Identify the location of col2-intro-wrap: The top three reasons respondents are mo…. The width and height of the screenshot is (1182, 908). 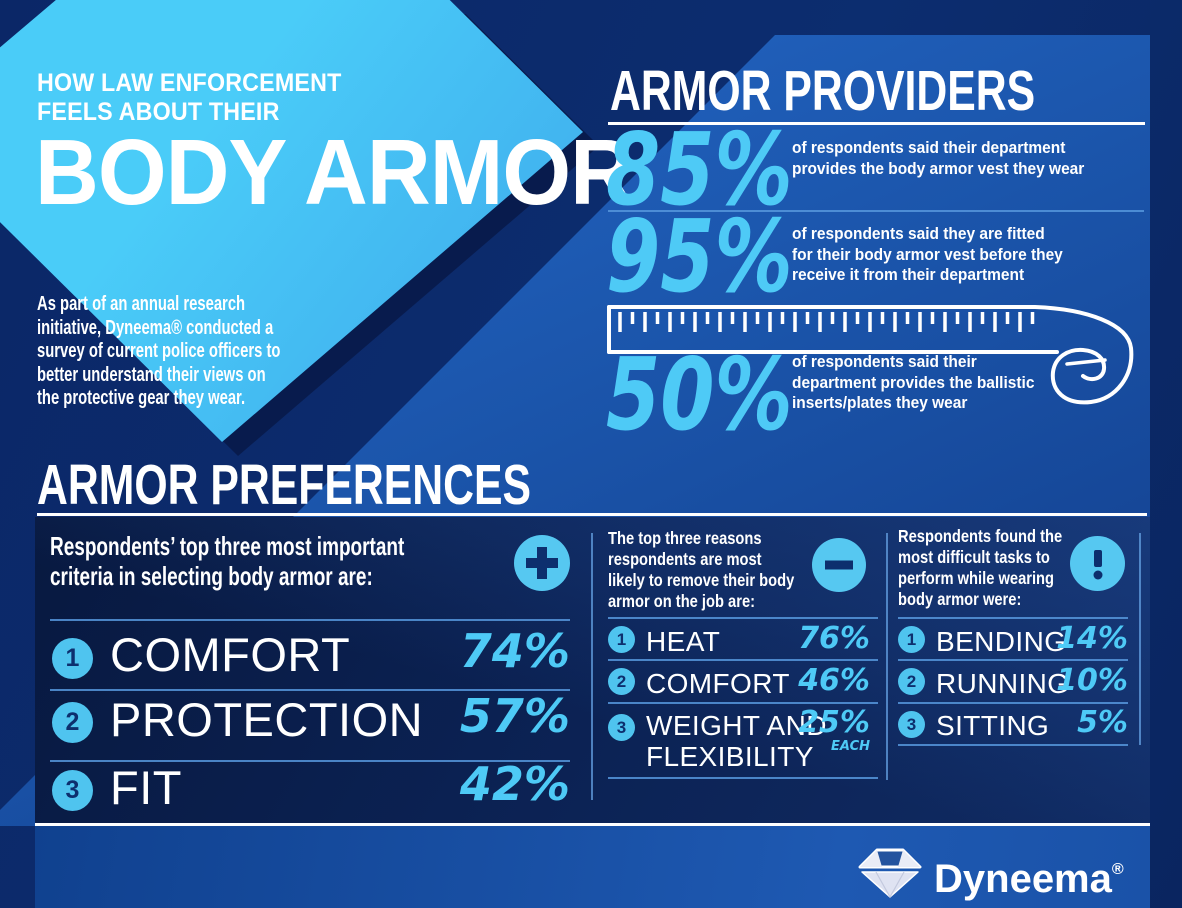
(733, 570).